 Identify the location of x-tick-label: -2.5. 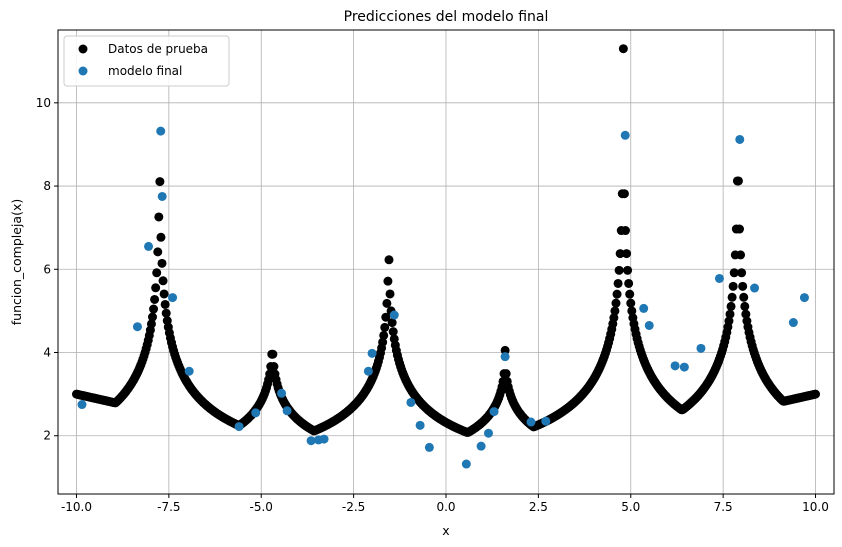
(353, 507).